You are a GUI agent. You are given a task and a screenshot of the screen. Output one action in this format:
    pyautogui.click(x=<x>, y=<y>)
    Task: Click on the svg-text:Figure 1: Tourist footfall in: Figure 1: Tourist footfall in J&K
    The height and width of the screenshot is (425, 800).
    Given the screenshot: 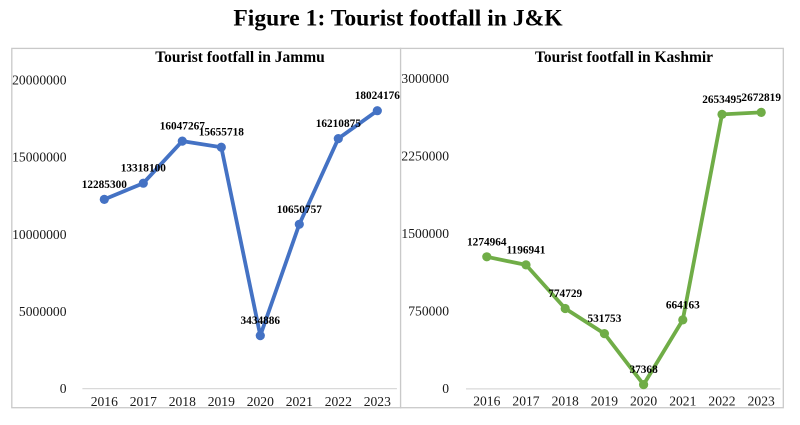 What is the action you would take?
    pyautogui.click(x=398, y=18)
    